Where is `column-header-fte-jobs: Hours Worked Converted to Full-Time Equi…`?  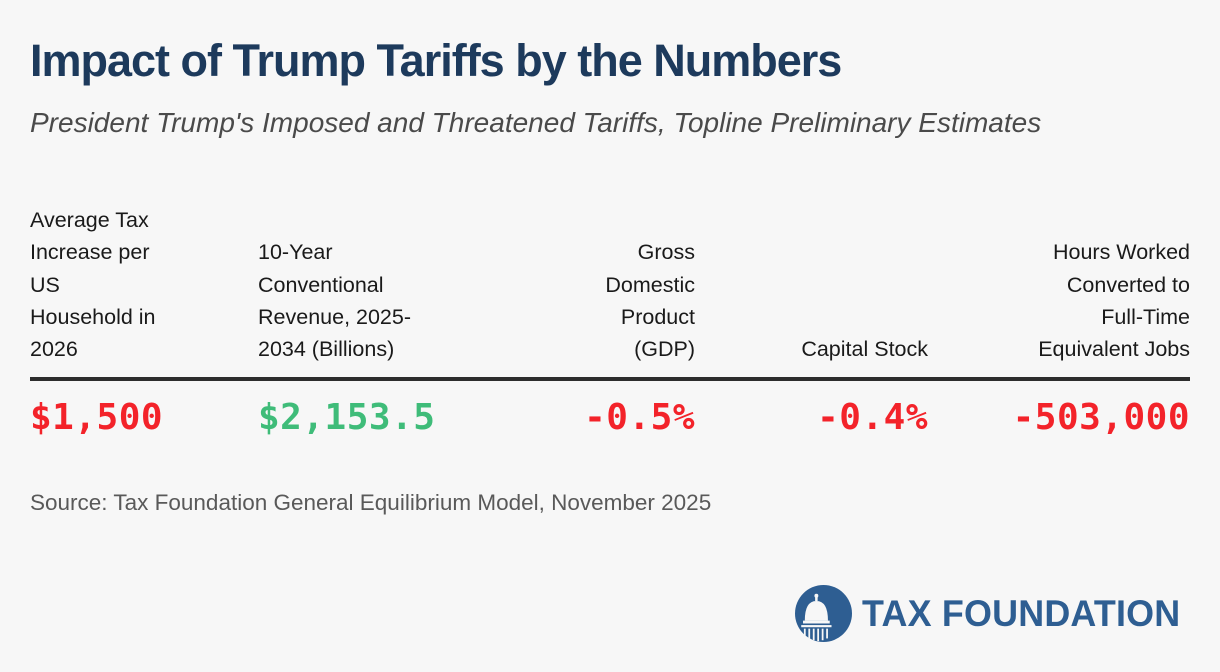 column-header-fte-jobs: Hours Worked Converted to Full-Time Equi… is located at coordinates (1114, 301).